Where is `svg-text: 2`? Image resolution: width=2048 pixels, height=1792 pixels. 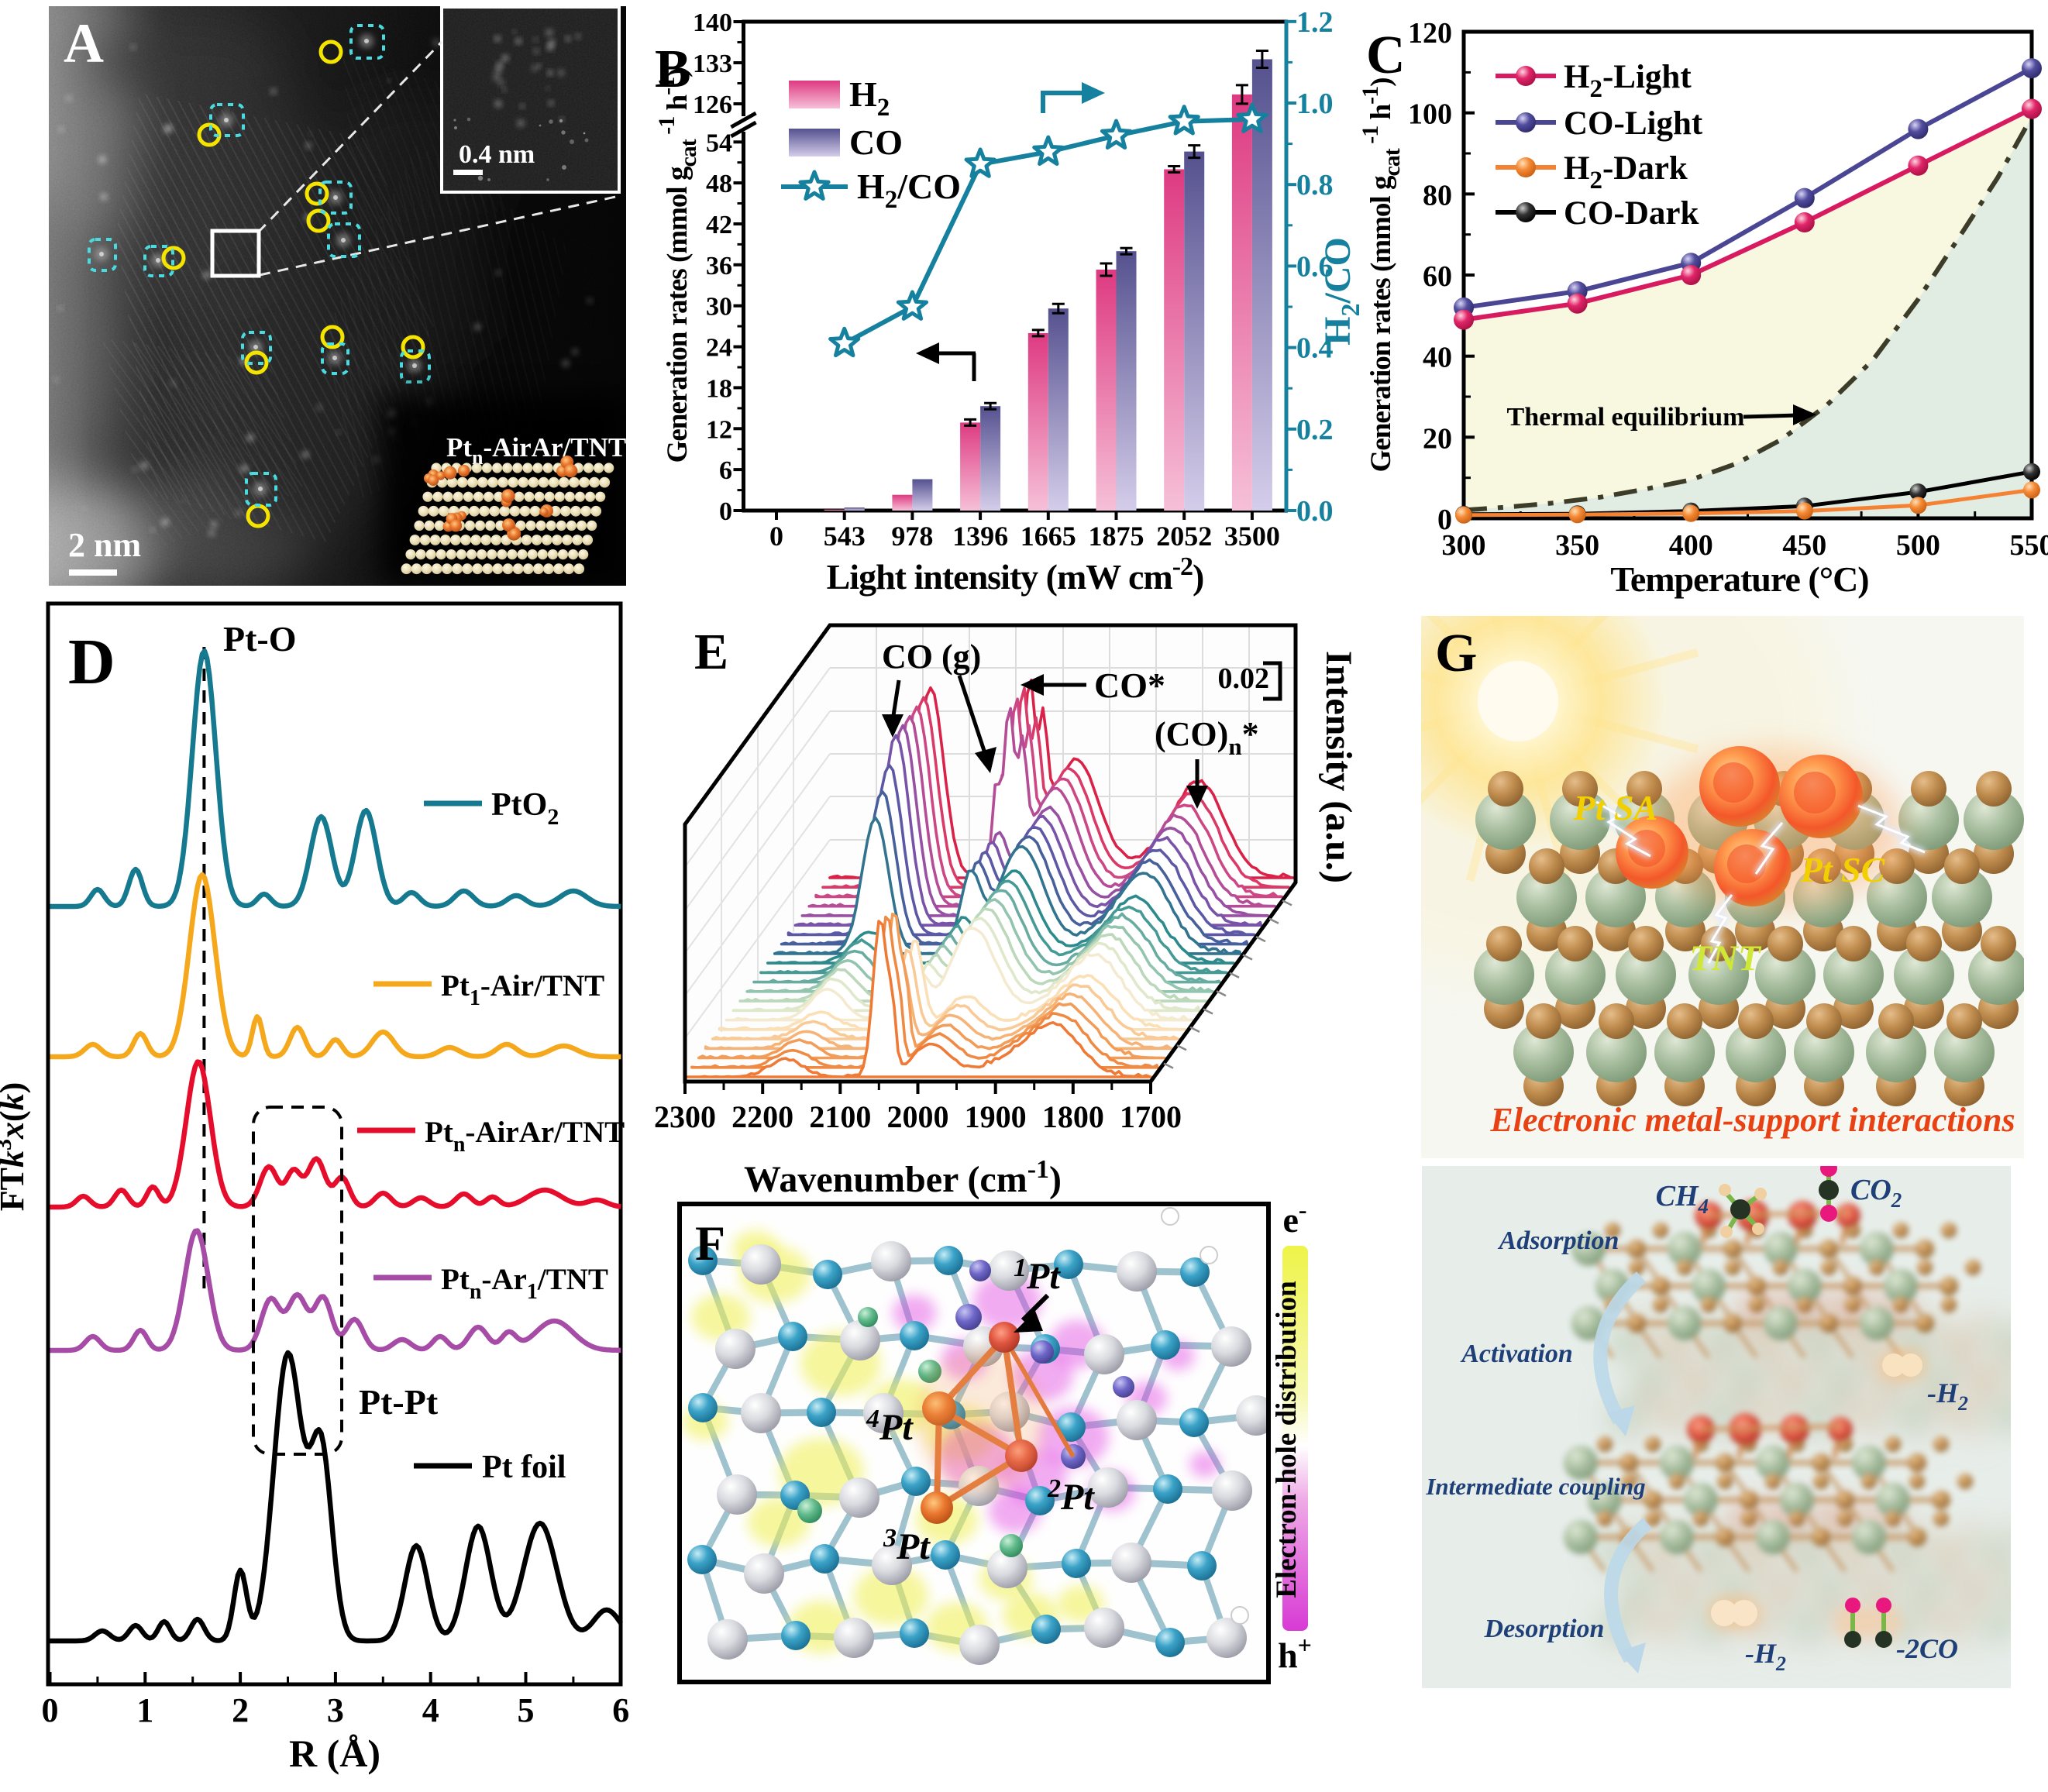 svg-text: 2 is located at coordinates (241, 1710).